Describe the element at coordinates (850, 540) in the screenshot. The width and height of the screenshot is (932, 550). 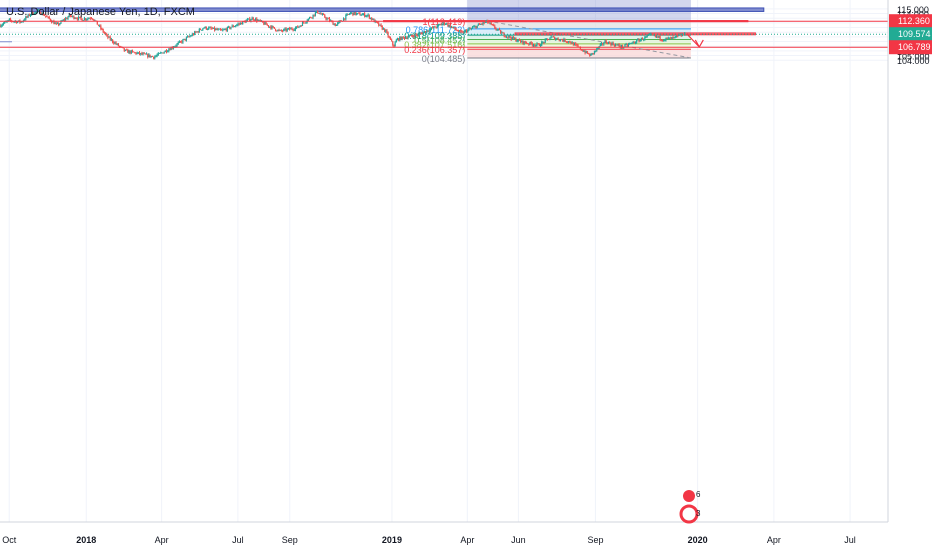
I see `x-tick-label: Jul` at that location.